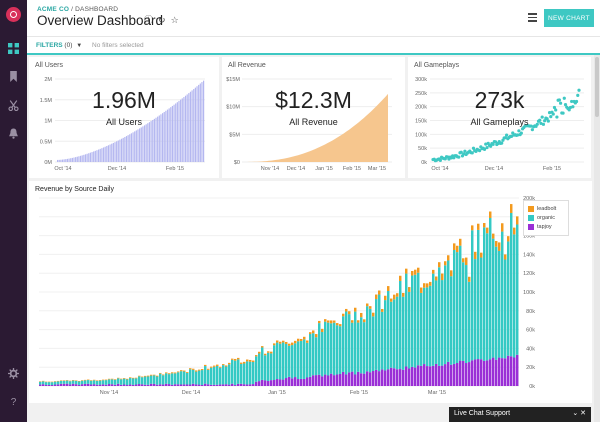 This screenshot has height=422, width=600. Describe the element at coordinates (421, 135) in the screenshot. I see `y-tick-label: 100k` at that location.